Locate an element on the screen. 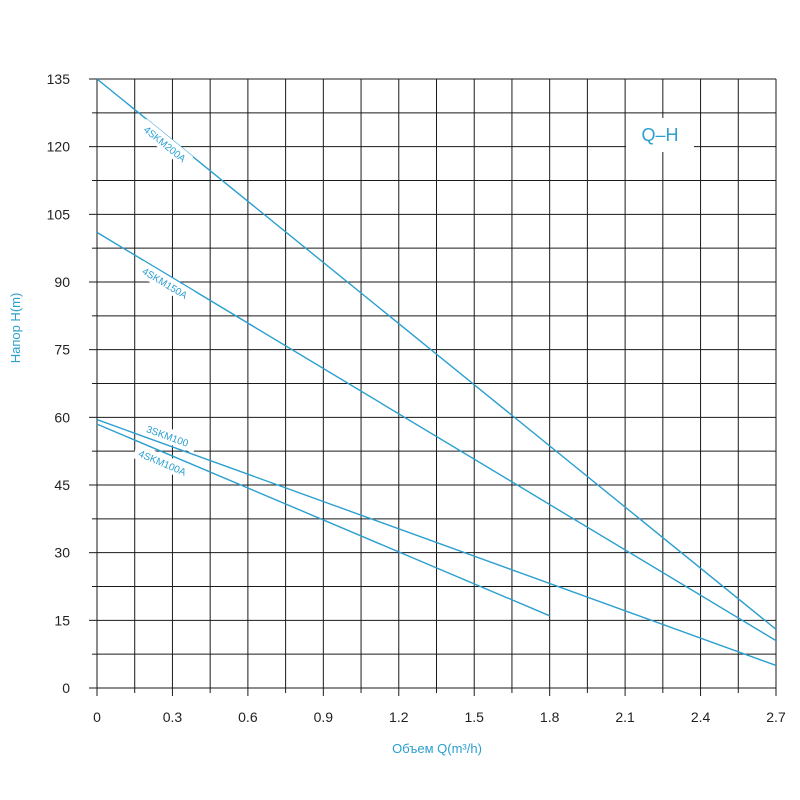 The height and width of the screenshot is (800, 800). y-tick-label: 120 is located at coordinates (59, 147).